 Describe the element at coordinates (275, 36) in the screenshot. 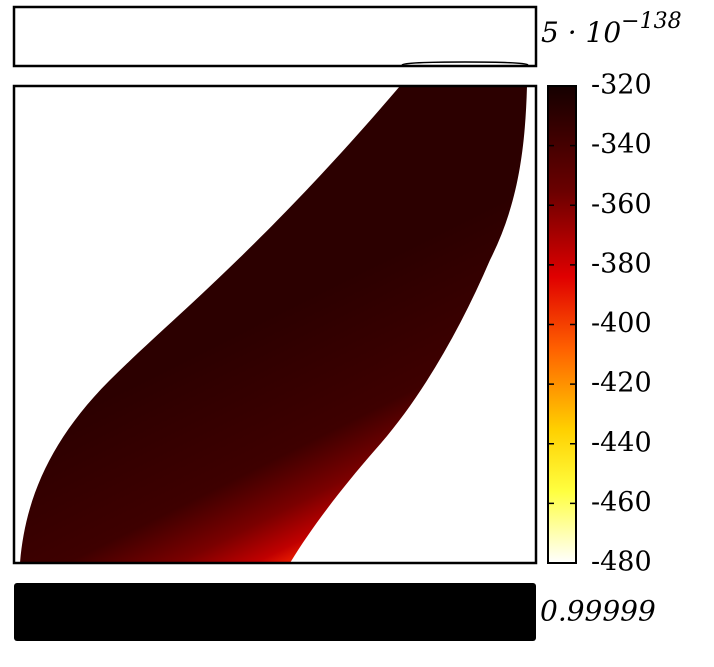

I see `top-panel` at that location.